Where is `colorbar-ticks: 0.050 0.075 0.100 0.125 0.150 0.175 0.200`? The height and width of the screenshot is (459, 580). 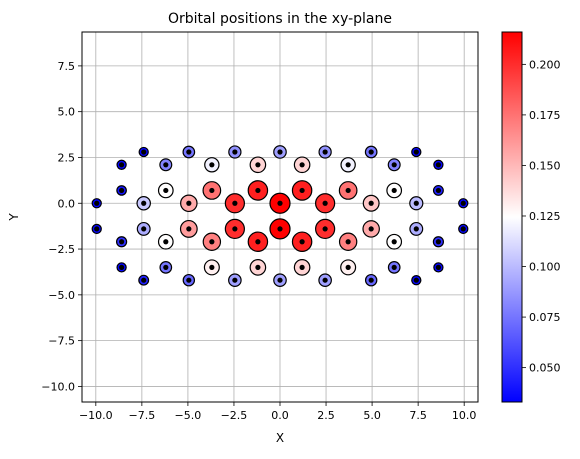 colorbar-ticks: 0.050 0.075 0.100 0.125 0.150 0.175 0.200 is located at coordinates (541, 216).